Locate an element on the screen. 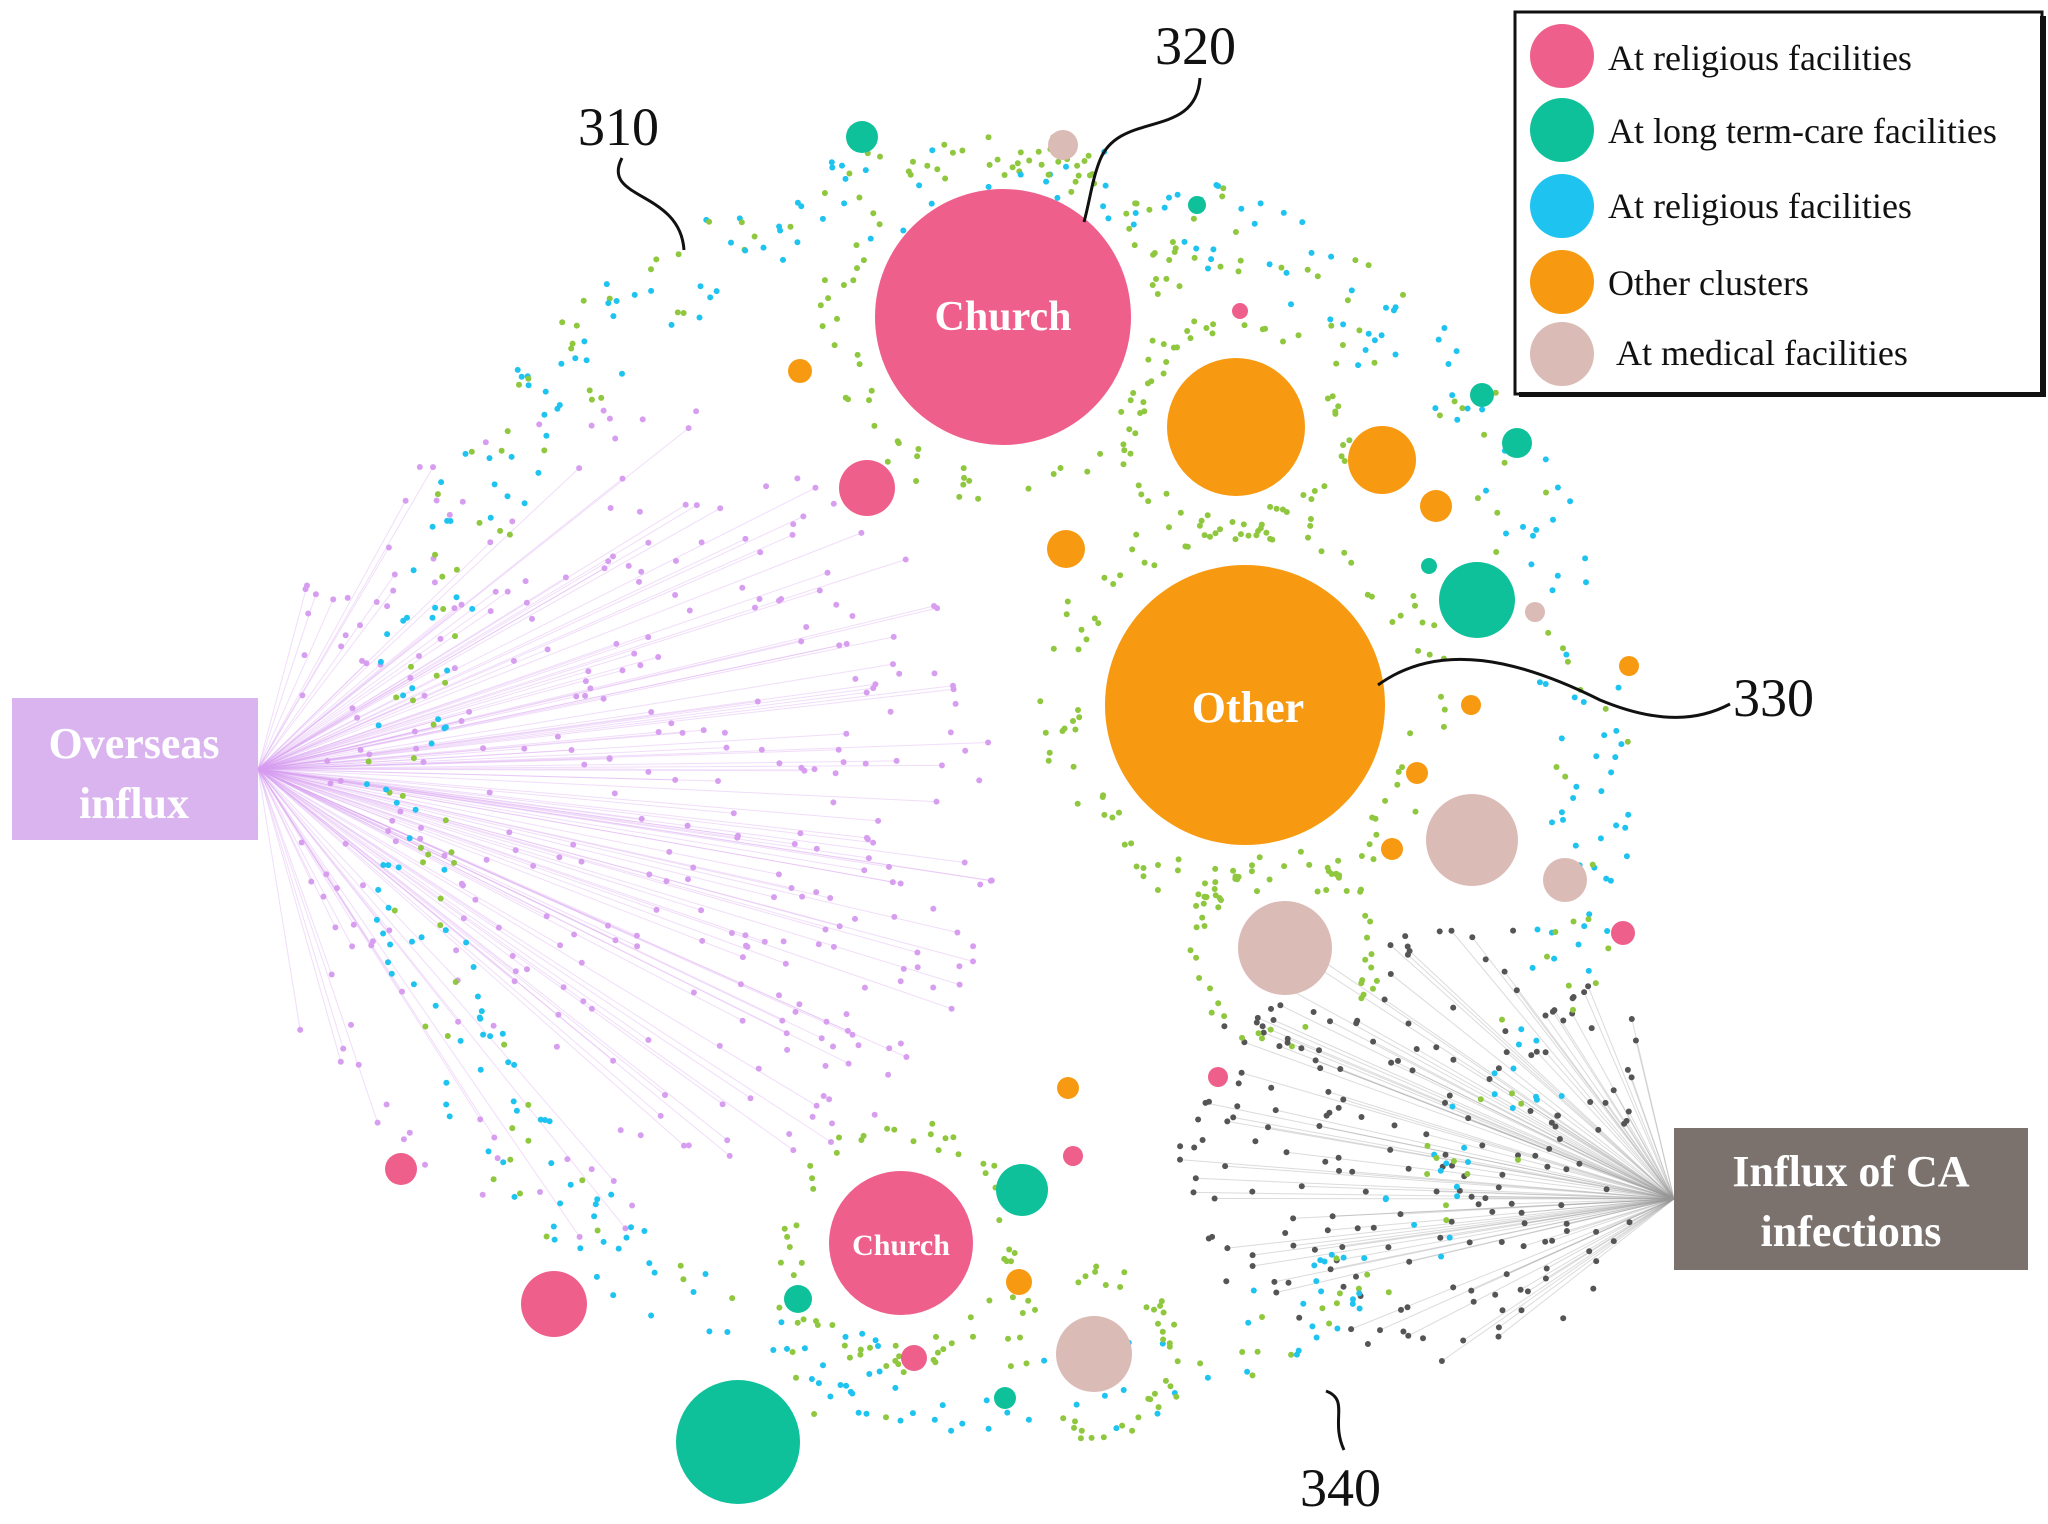 This screenshot has width=2048, height=1524. legend-label-medical: At medical facilities is located at coordinates (1762, 353).